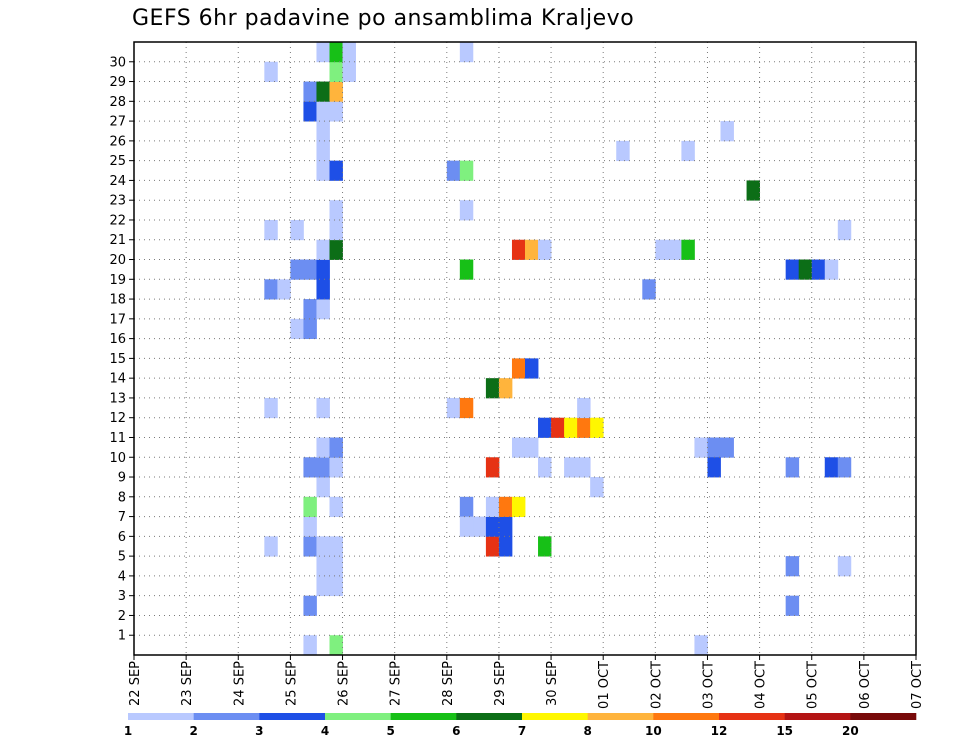  I want to click on legend: 1 2 3 4 5 6 7 8 10 12 15 20, so click(520, 725).